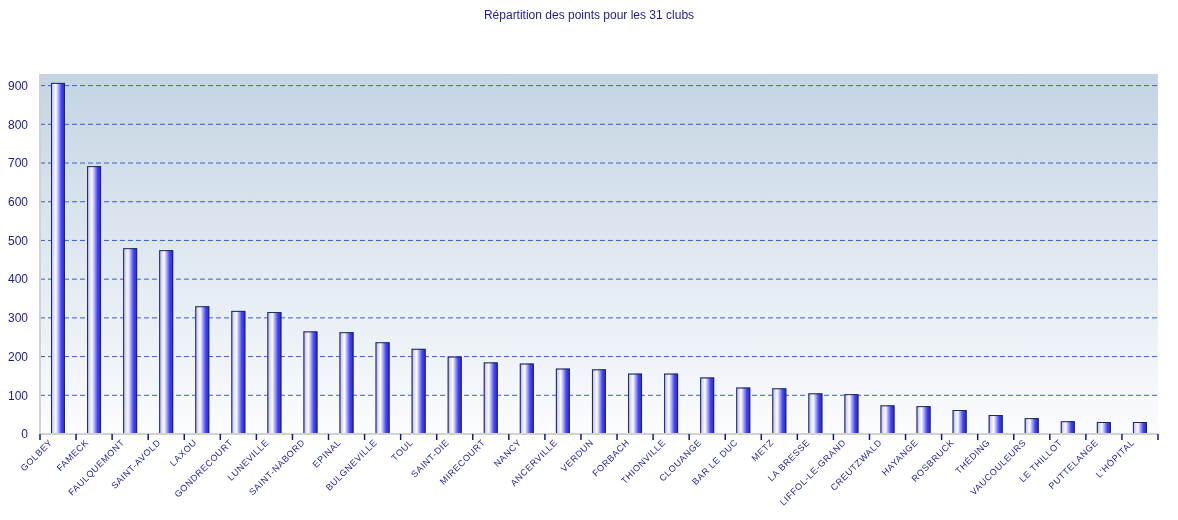 This screenshot has width=1178, height=520. I want to click on y-tick-label: 900, so click(18, 85).